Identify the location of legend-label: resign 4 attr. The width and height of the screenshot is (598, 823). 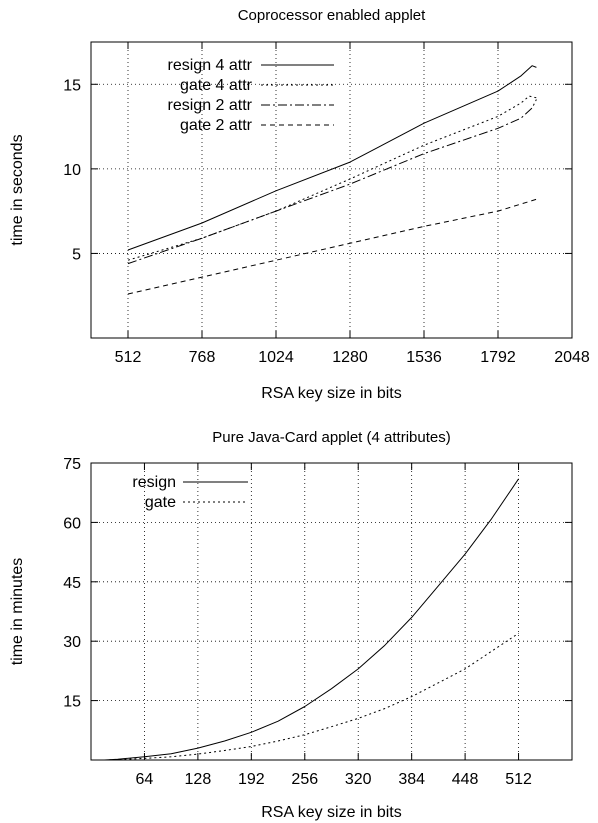
(210, 65).